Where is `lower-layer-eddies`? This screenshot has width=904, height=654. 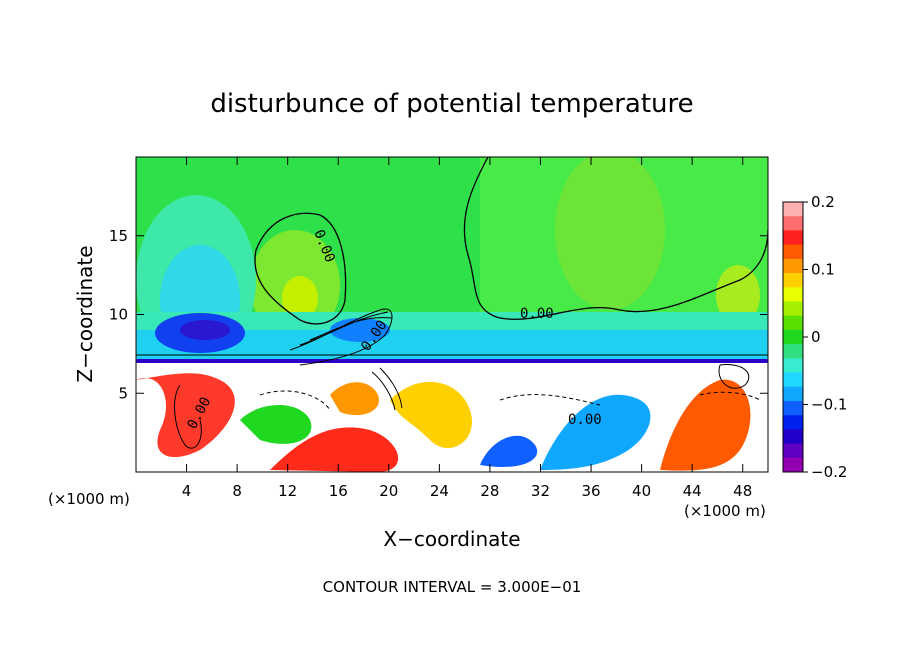 lower-layer-eddies is located at coordinates (185, 415).